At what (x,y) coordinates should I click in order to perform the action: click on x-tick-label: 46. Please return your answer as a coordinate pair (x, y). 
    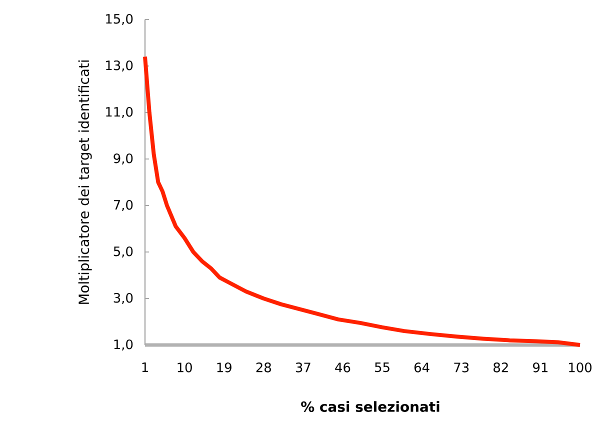
    Looking at the image, I should click on (342, 367).